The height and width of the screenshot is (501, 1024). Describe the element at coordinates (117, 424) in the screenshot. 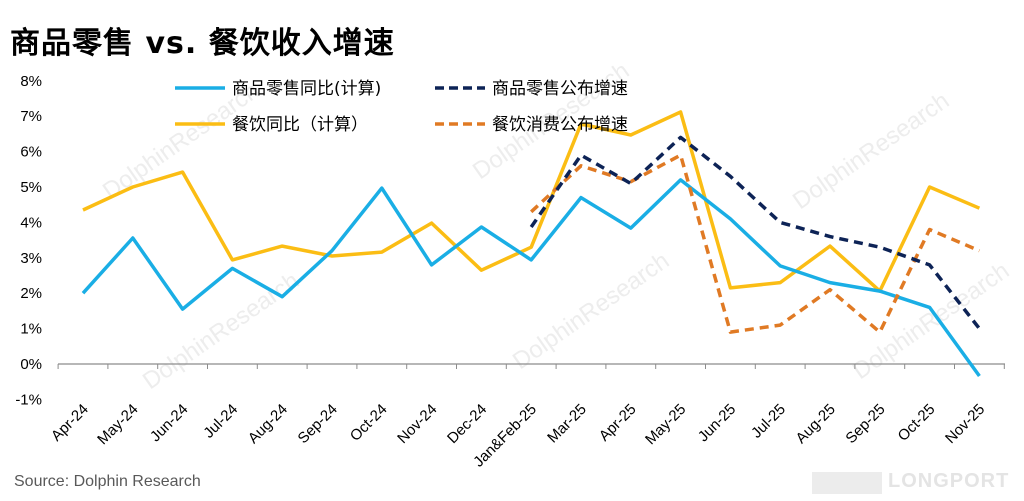

I see `x-tick-label: May-24` at that location.